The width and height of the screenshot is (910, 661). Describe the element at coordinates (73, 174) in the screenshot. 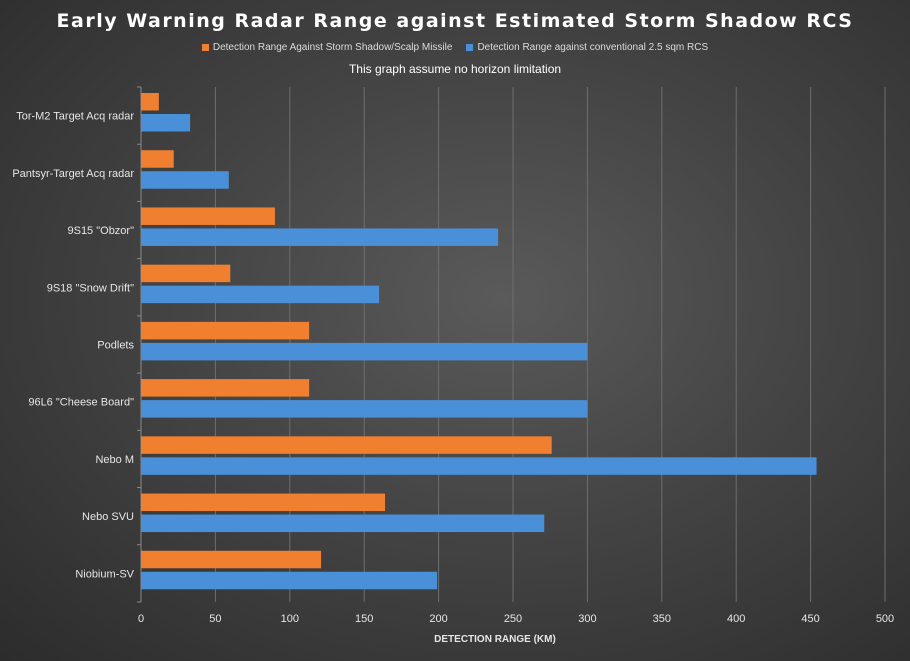

I see `y-tick-label-1: Pantsyr-Target Acq radar` at that location.